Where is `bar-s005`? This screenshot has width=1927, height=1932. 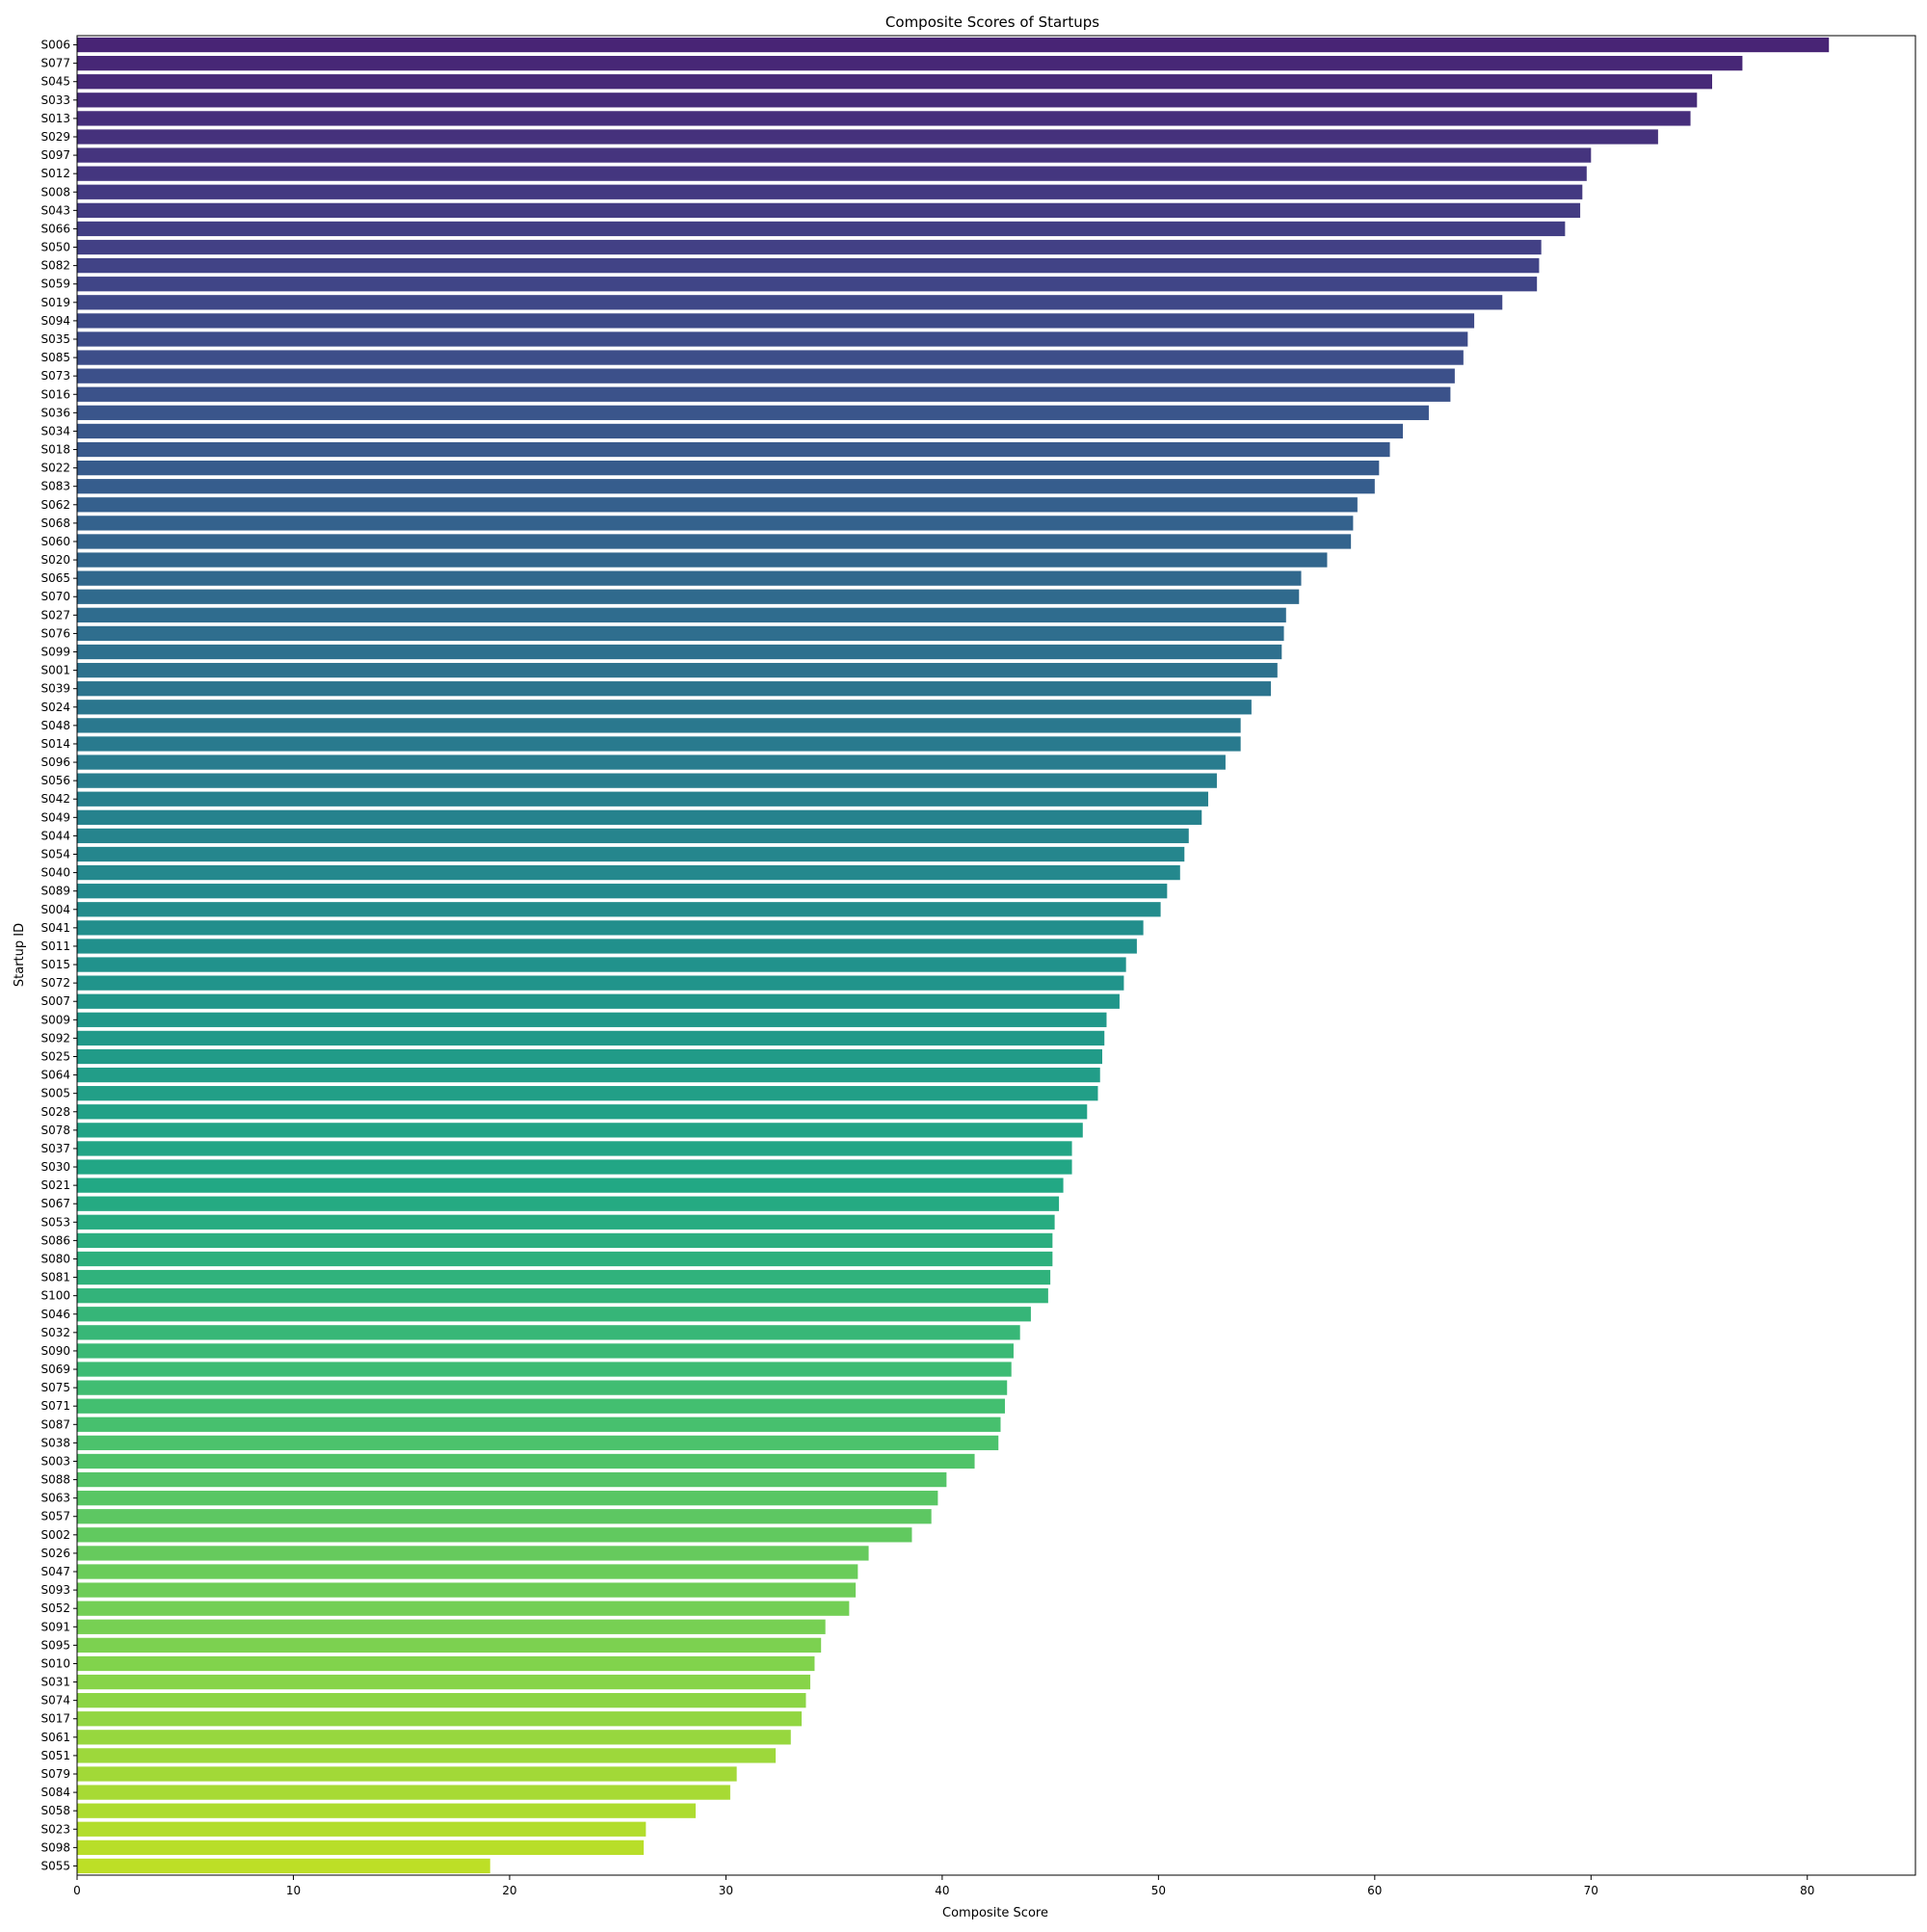 bar-s005 is located at coordinates (587, 1093).